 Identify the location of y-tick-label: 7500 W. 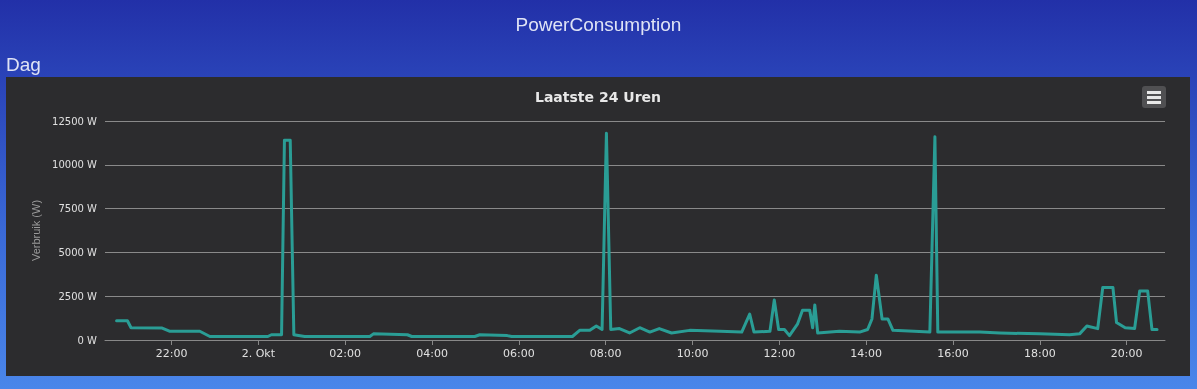
(78, 209).